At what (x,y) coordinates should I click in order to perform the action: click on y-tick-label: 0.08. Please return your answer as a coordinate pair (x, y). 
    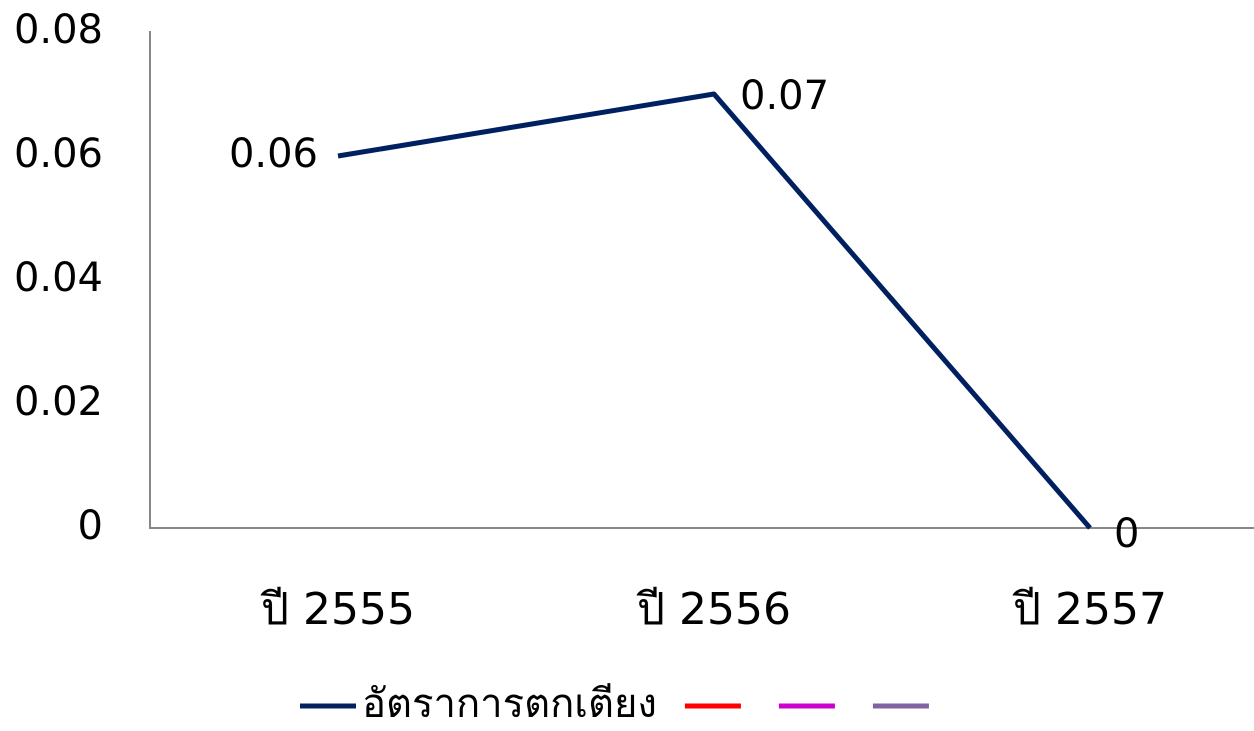
    Looking at the image, I should click on (58, 30).